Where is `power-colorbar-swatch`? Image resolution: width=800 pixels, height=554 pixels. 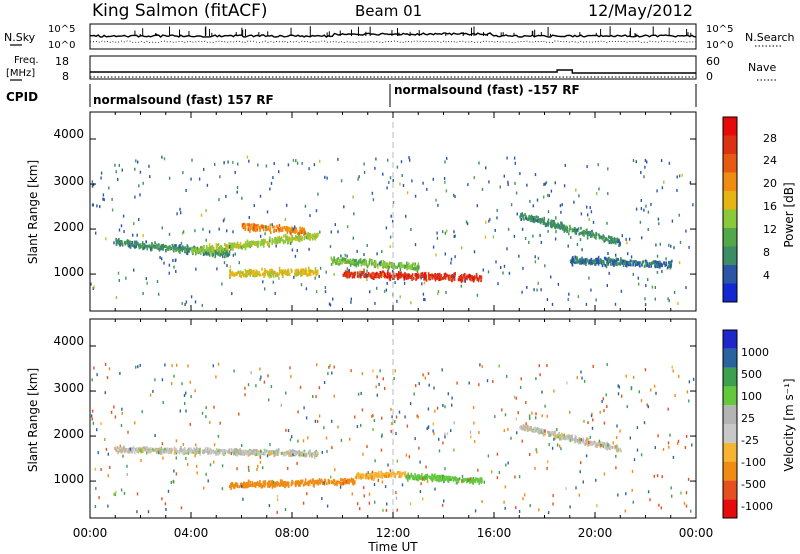 power-colorbar-swatch is located at coordinates (730, 292).